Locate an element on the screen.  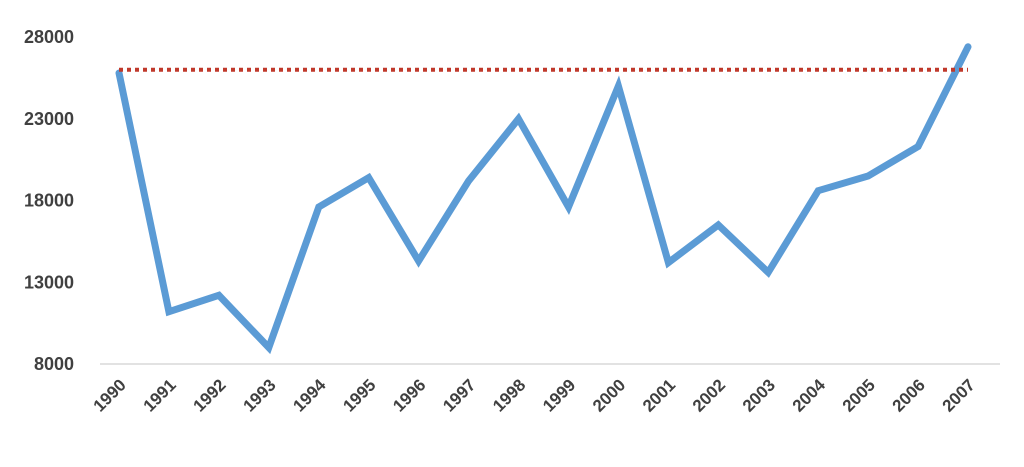
x-tick-label: 1991 is located at coordinates (160, 395).